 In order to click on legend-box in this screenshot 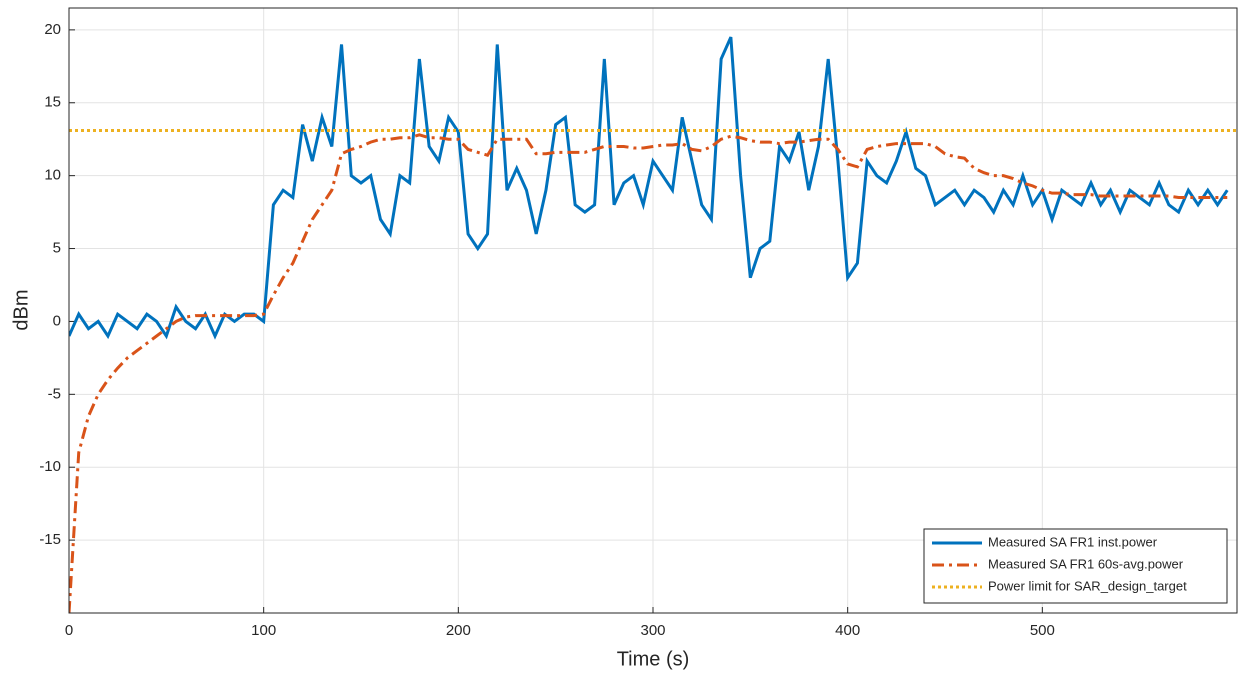, I will do `click(1075, 566)`.